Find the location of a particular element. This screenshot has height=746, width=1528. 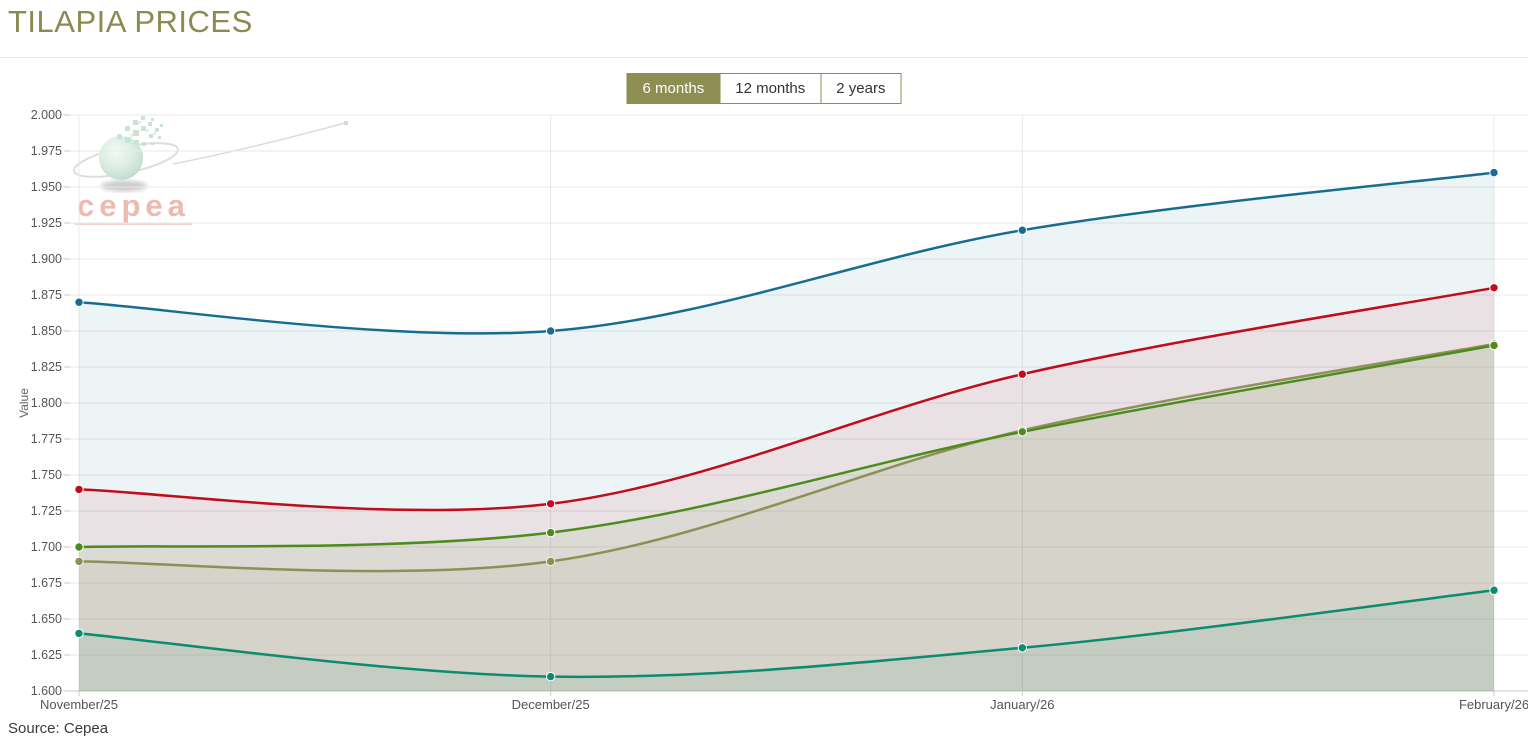

svg-text: 1.975 is located at coordinates (46, 151).